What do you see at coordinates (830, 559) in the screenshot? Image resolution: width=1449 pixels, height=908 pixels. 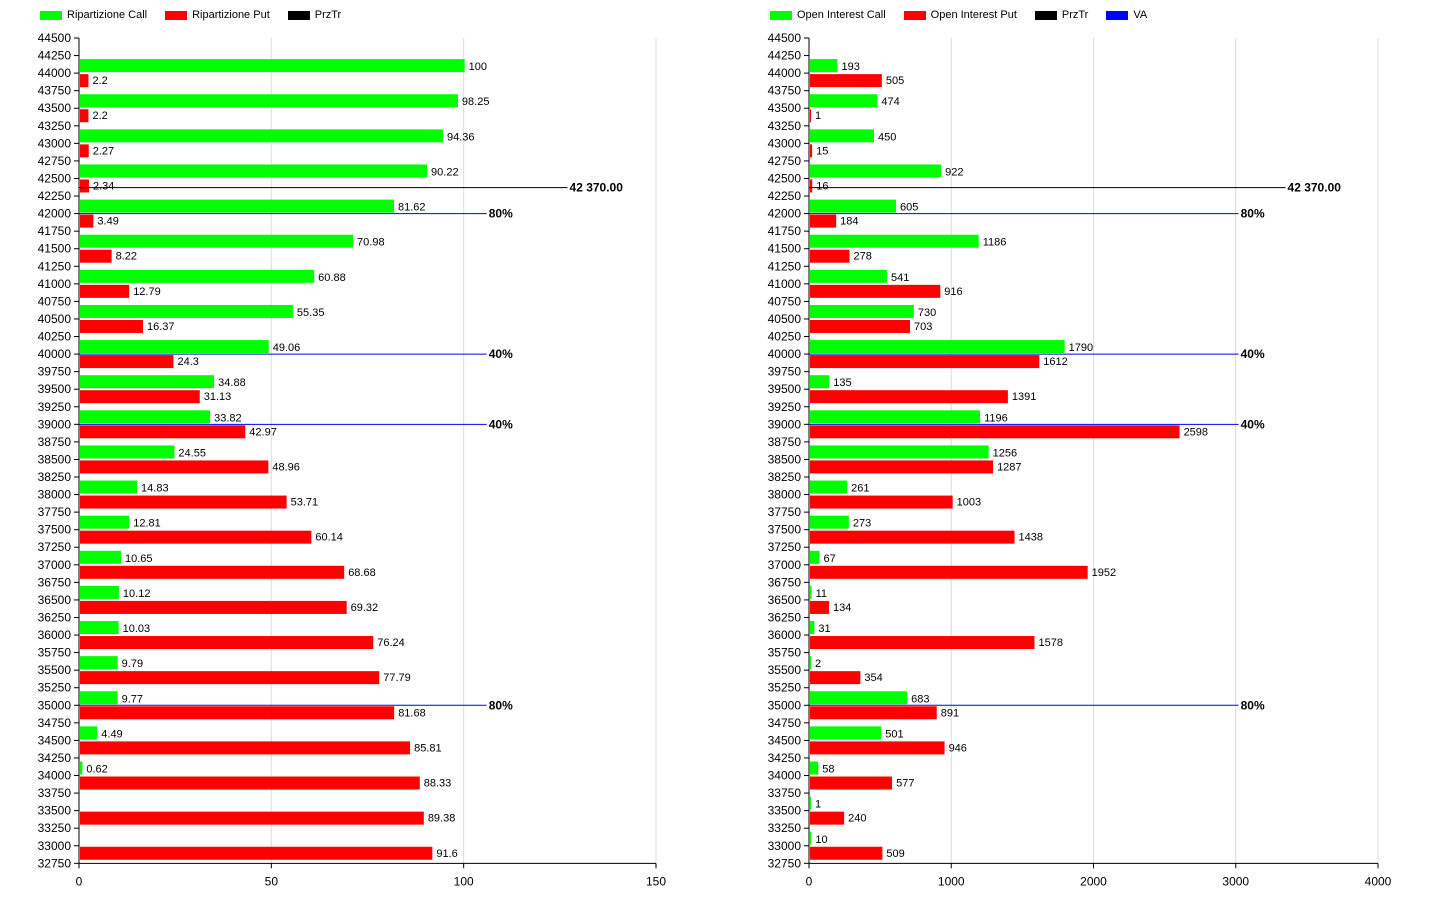 I see `call-bar-label: 67` at bounding box center [830, 559].